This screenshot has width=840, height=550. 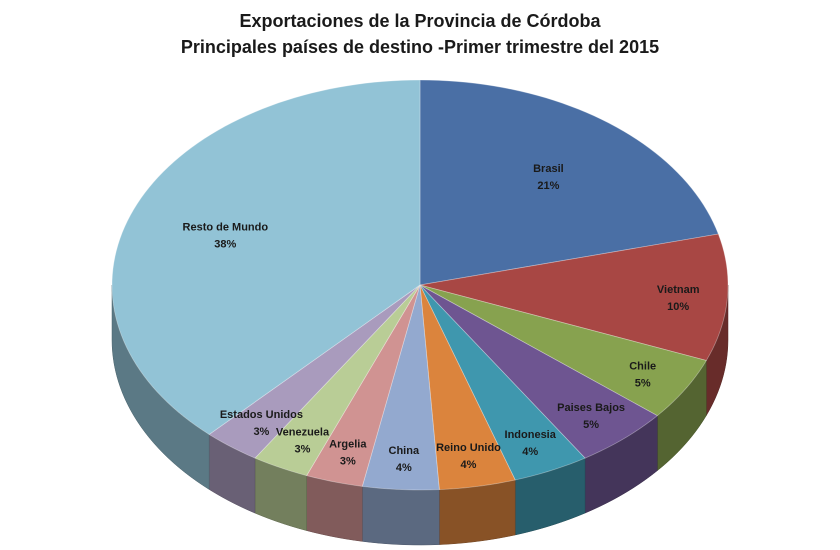 I want to click on pie-slice-paises-bajos, so click(x=539, y=371).